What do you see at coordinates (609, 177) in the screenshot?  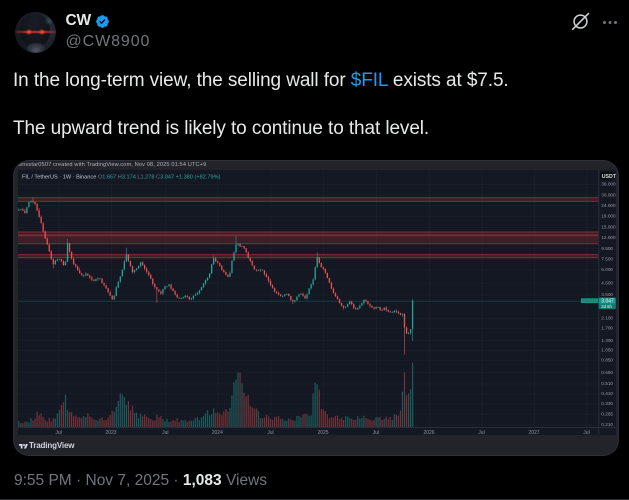 I see `svg-text: USDT` at bounding box center [609, 177].